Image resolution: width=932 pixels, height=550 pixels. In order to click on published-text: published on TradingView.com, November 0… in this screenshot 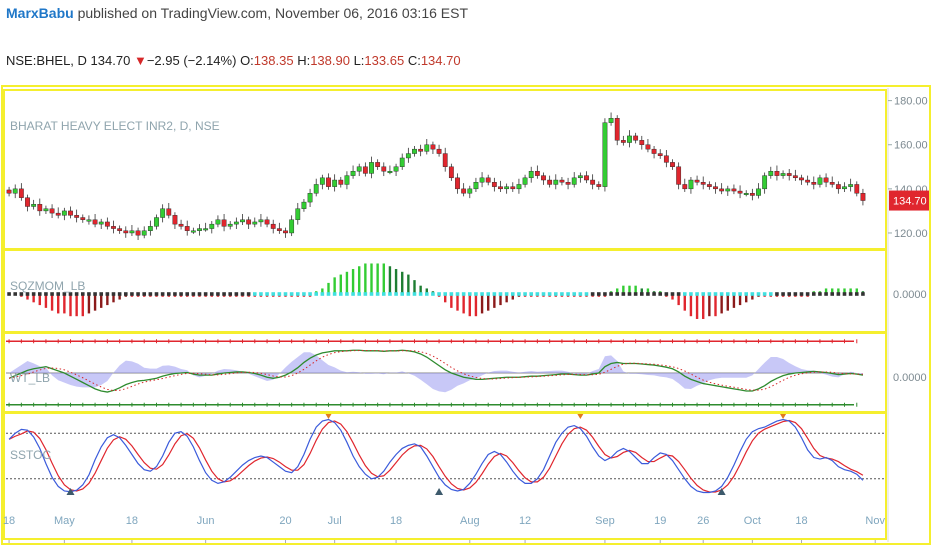, I will do `click(271, 13)`.